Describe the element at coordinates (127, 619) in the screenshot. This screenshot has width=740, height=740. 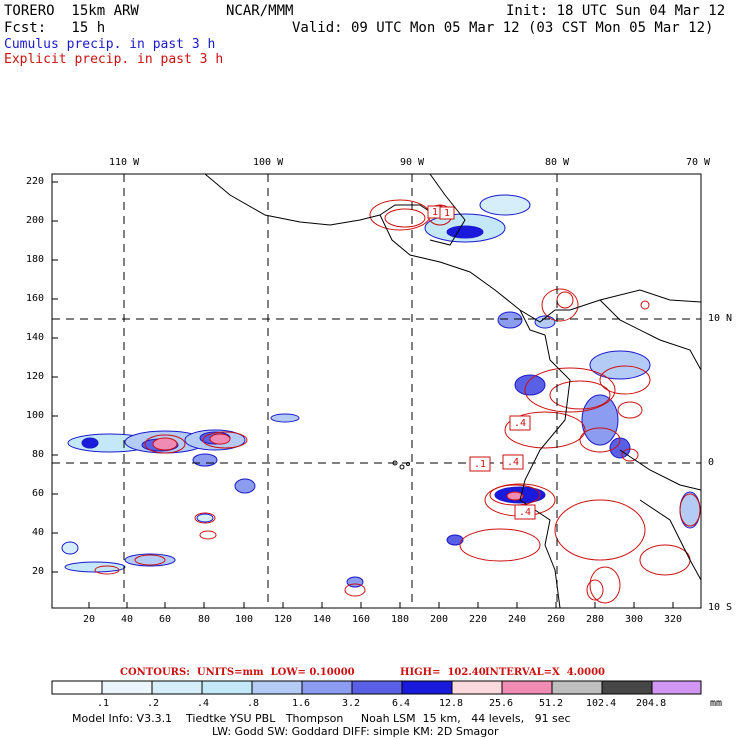
I see `x-tick-label: 40` at that location.